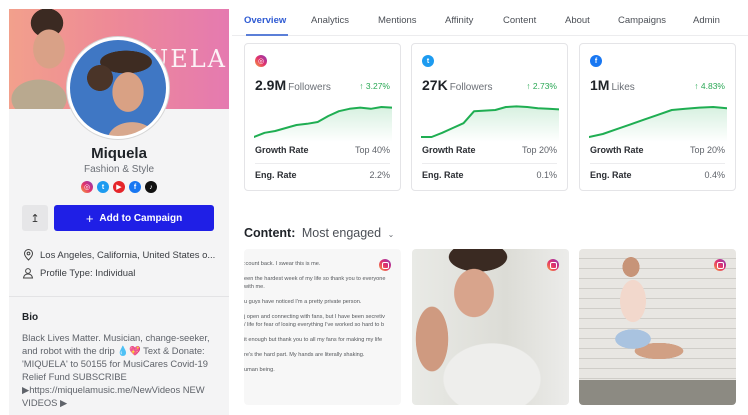  What do you see at coordinates (391, 234) in the screenshot?
I see `chevron-down-icon: ⌄` at bounding box center [391, 234].